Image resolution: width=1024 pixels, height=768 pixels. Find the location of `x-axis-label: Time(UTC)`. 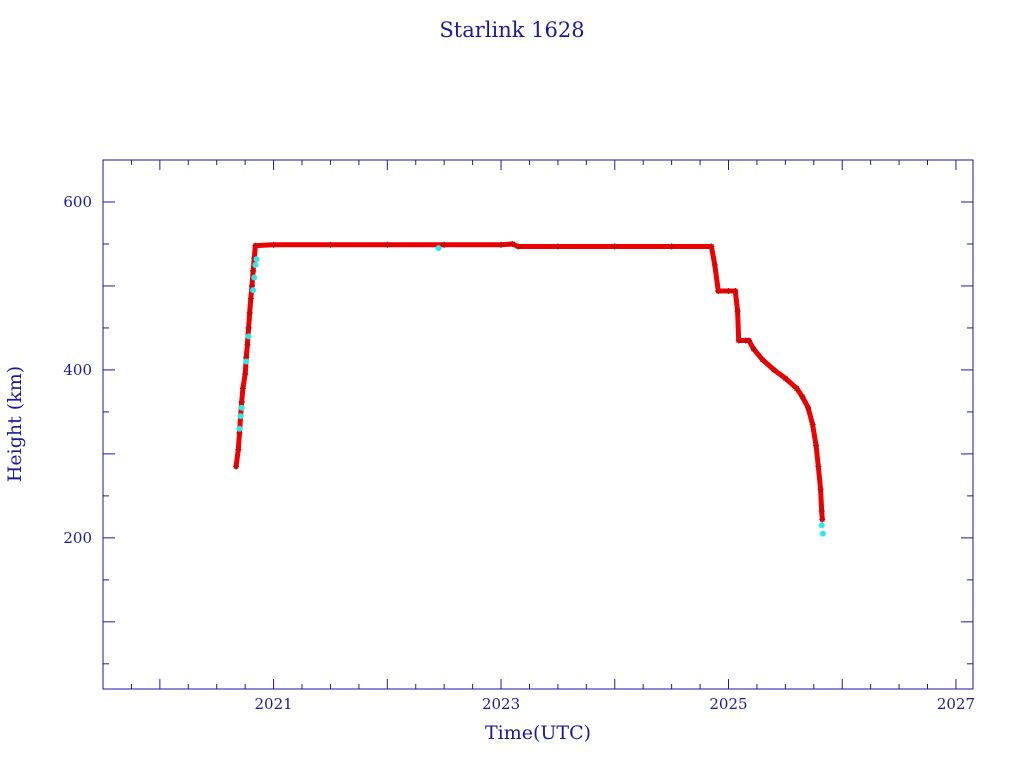

x-axis-label: Time(UTC) is located at coordinates (538, 733).